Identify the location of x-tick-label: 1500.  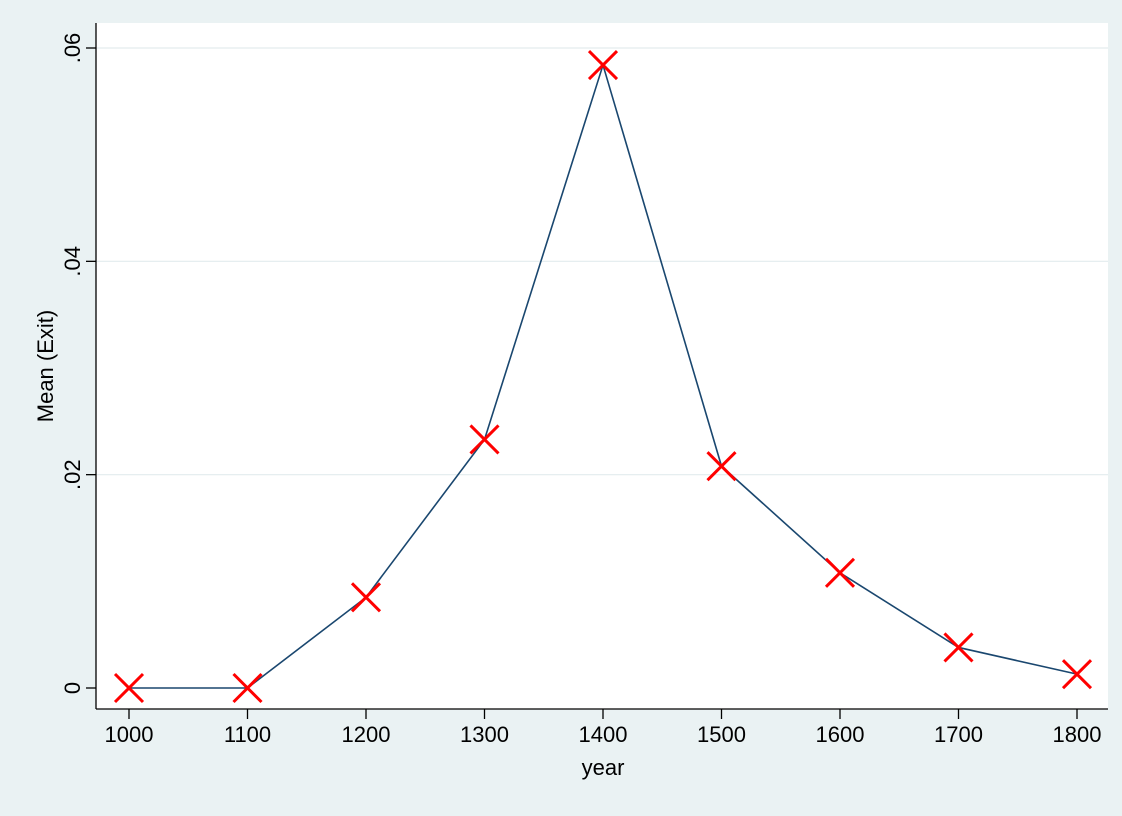
(721, 734).